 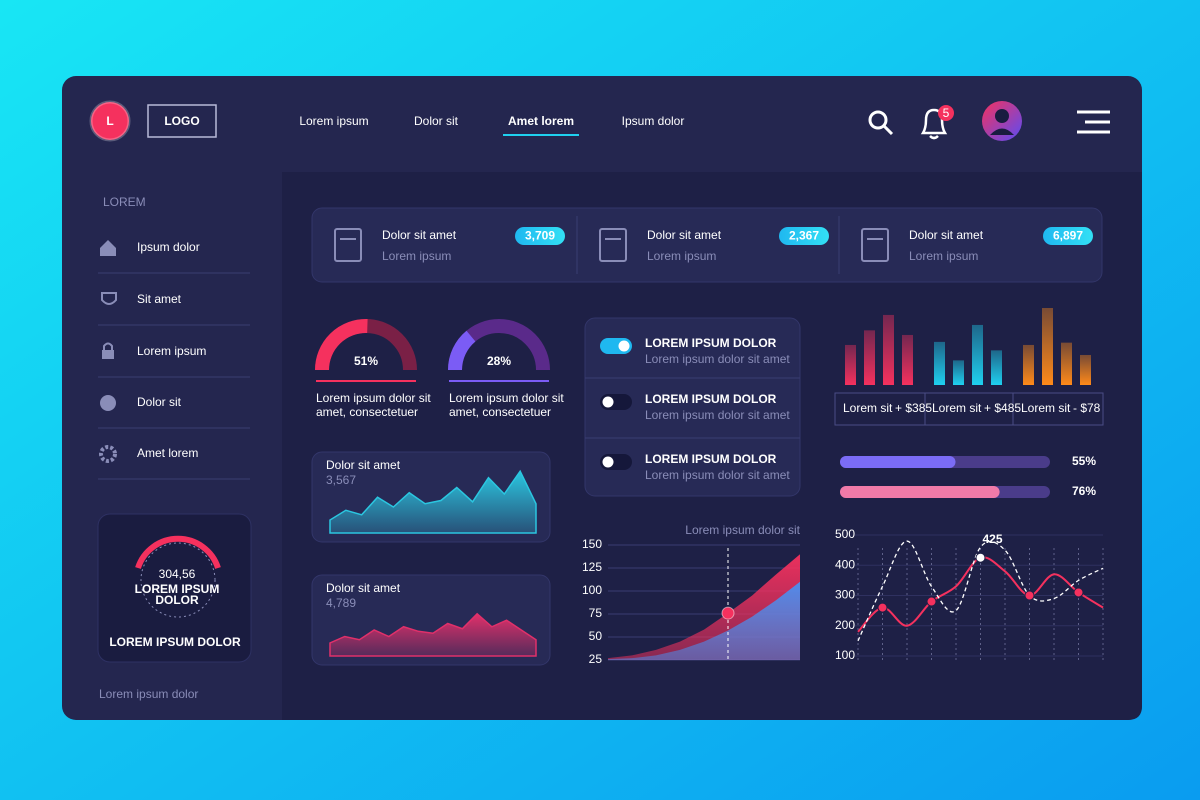 What do you see at coordinates (1002, 131) in the screenshot?
I see `avatar-body` at bounding box center [1002, 131].